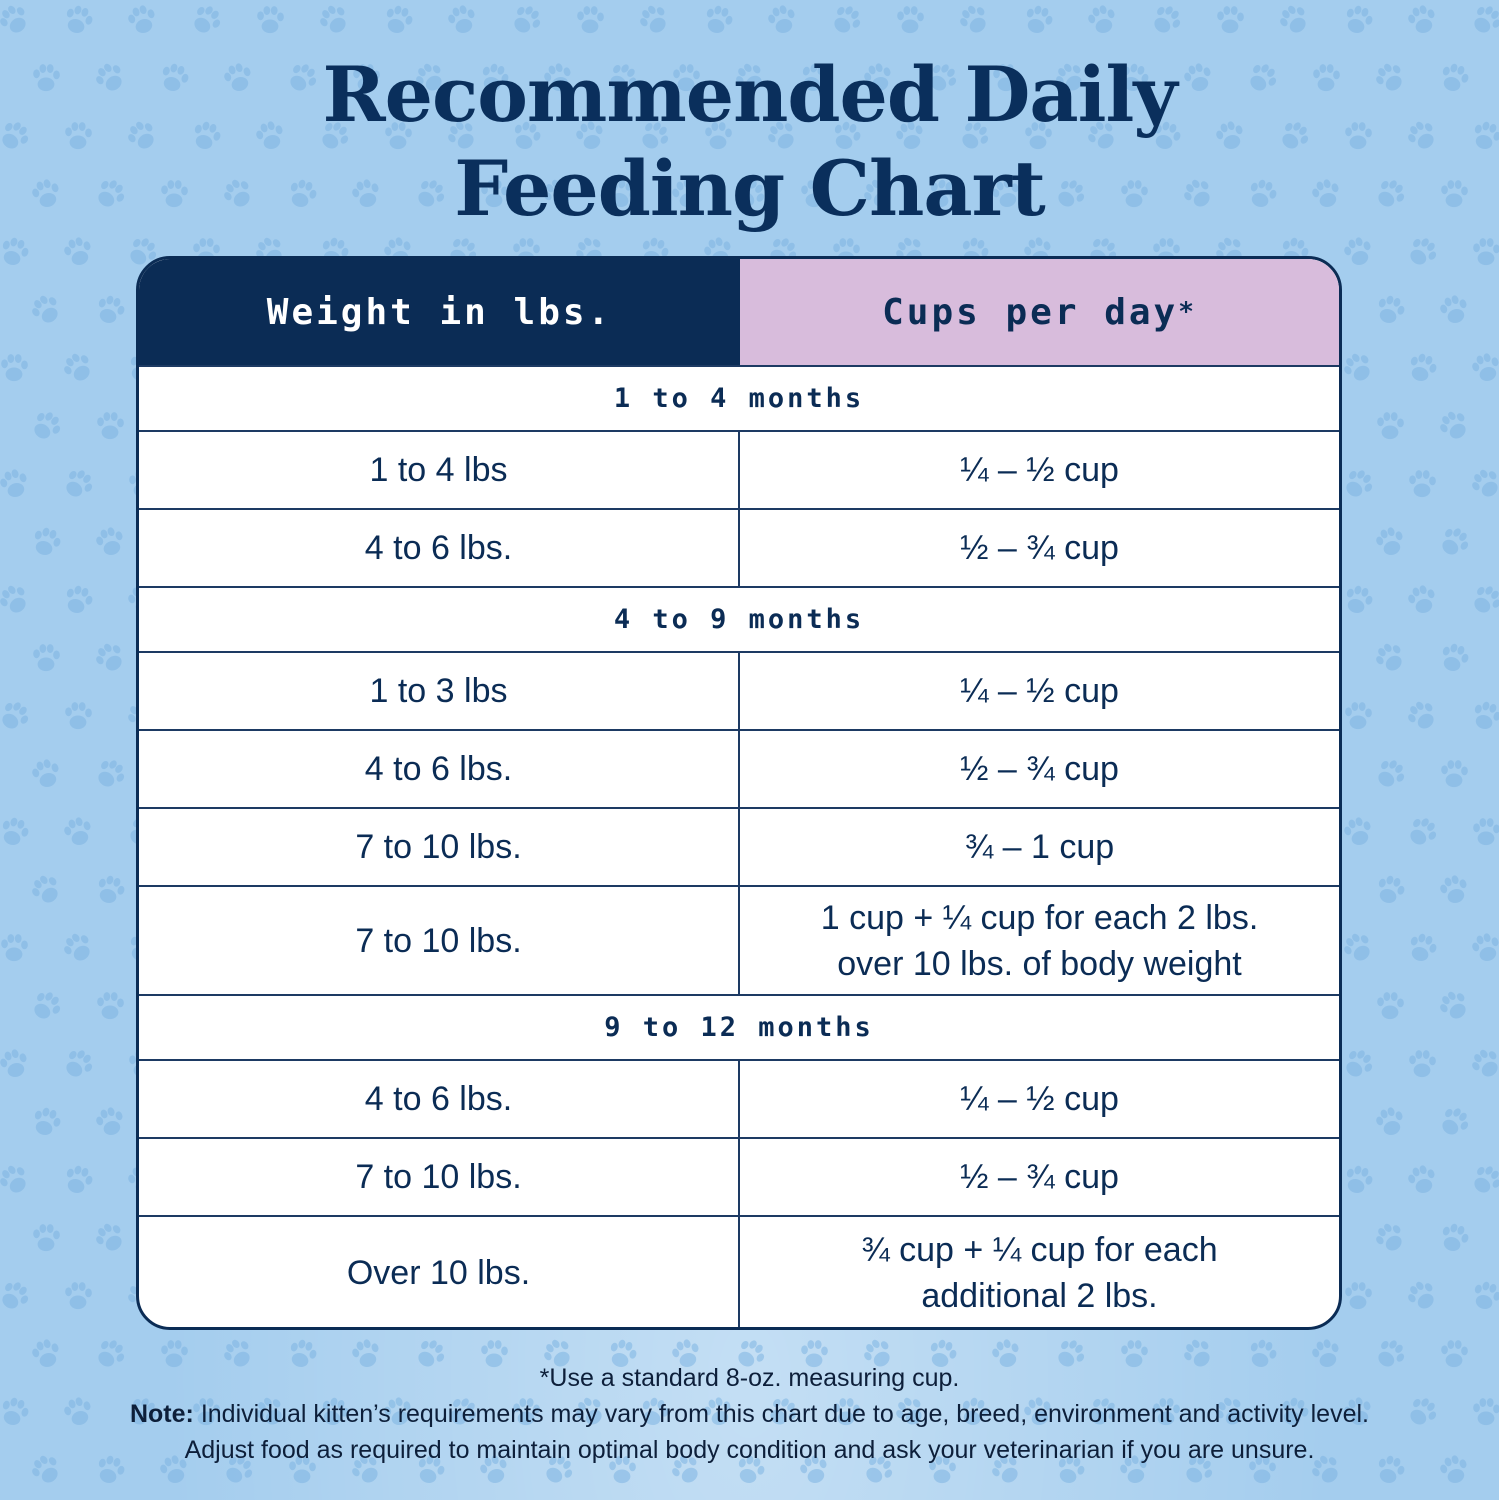 This screenshot has width=1499, height=1500. Describe the element at coordinates (161, 1414) in the screenshot. I see `note-label: Note:` at that location.